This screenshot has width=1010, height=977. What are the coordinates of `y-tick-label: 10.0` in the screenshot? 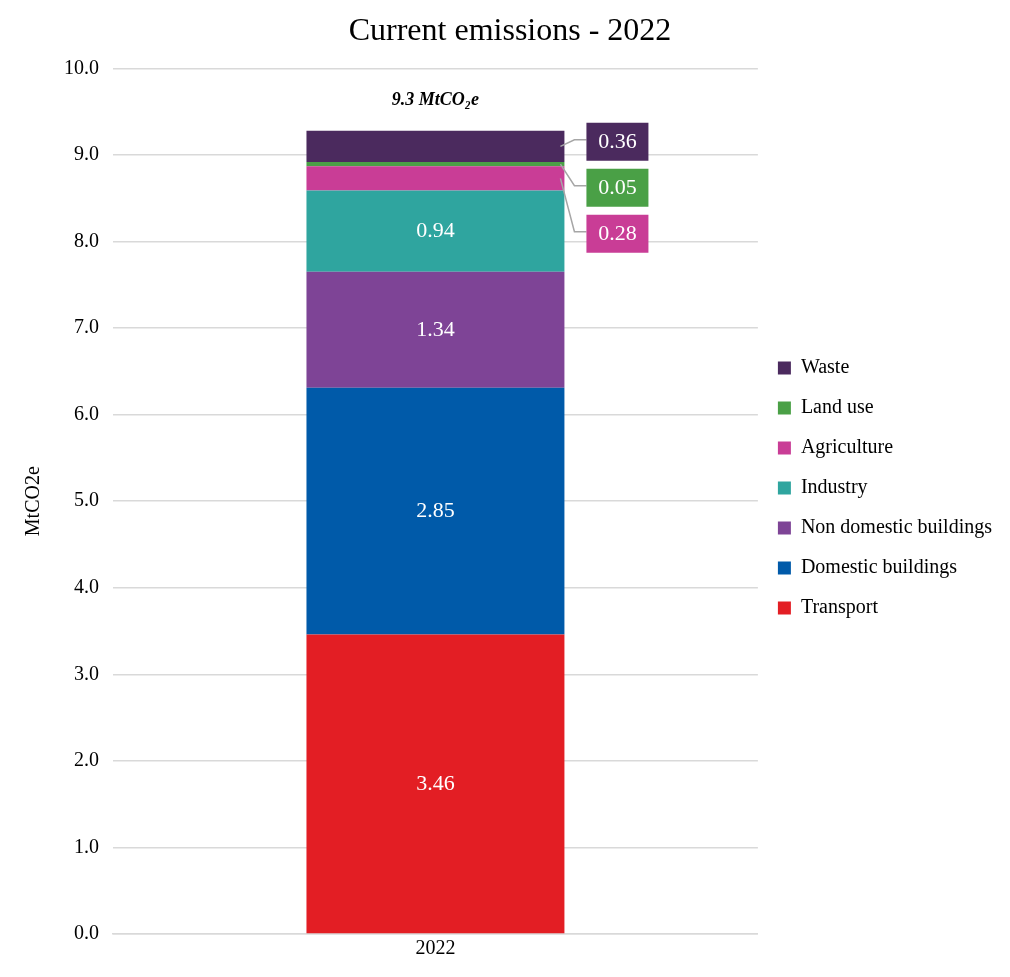 It's located at (81, 66).